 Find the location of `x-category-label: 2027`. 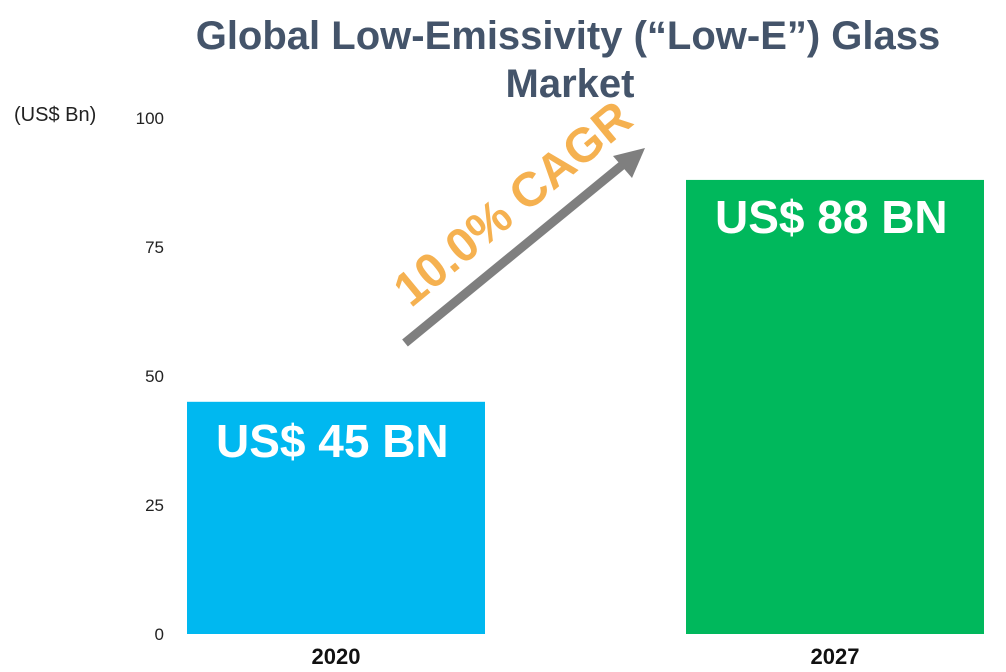

x-category-label: 2027 is located at coordinates (835, 656).